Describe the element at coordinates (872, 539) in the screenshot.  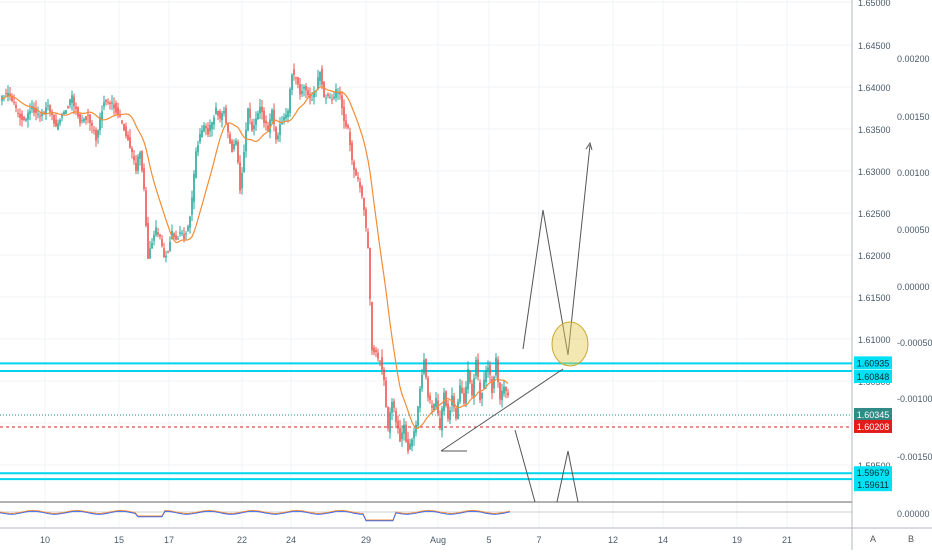
I see `auto-scale-button: A` at that location.